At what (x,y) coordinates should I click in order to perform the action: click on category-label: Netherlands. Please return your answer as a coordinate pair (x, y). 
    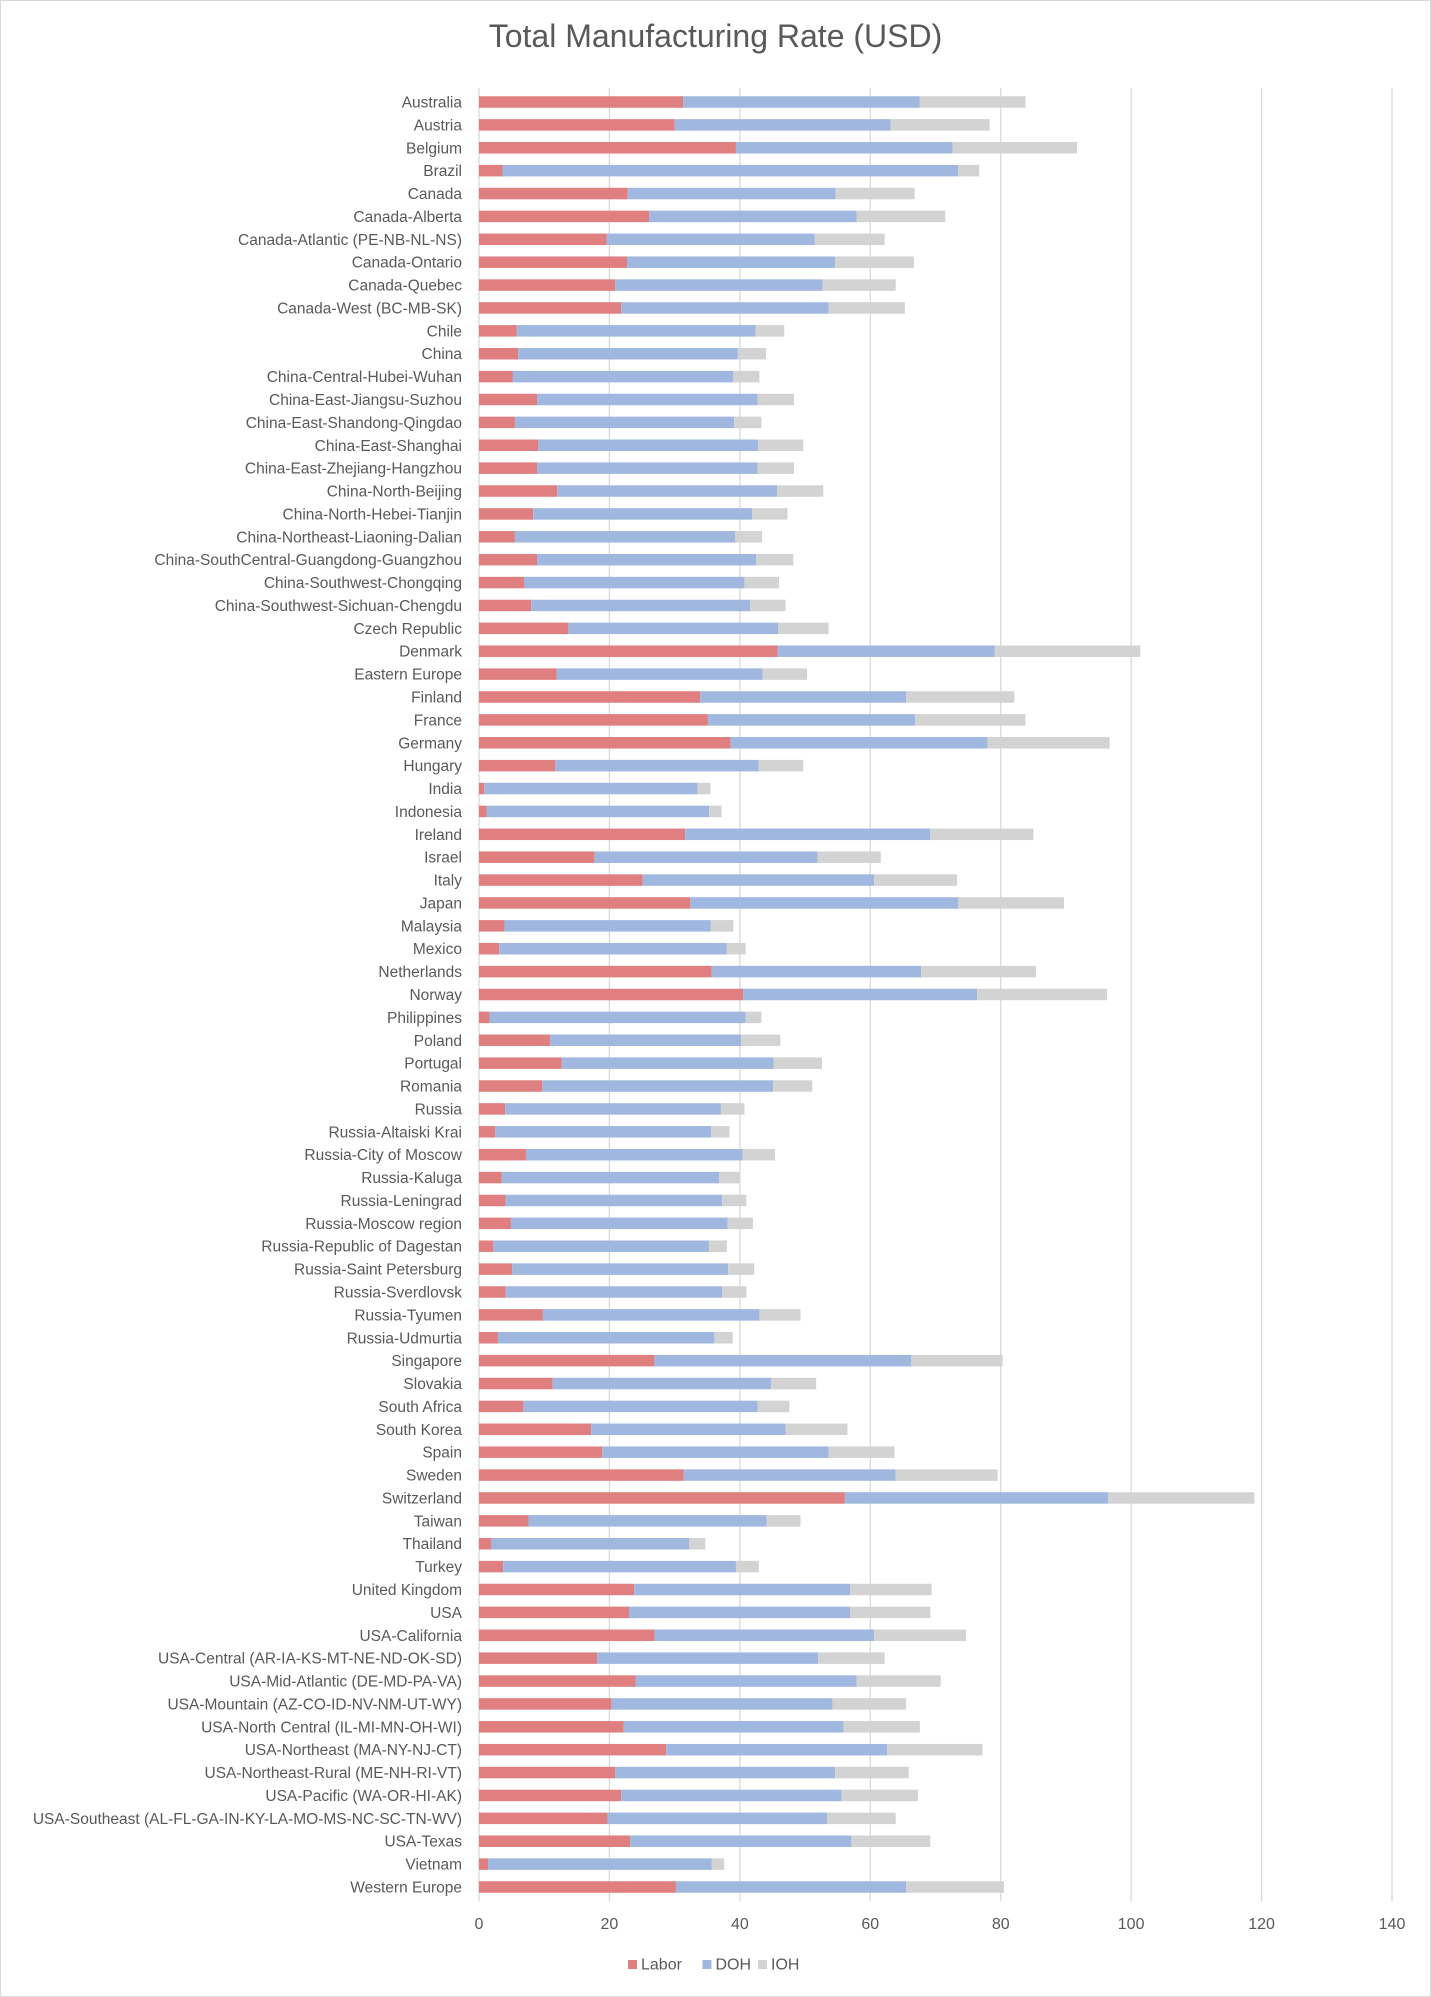
    Looking at the image, I should click on (420, 972).